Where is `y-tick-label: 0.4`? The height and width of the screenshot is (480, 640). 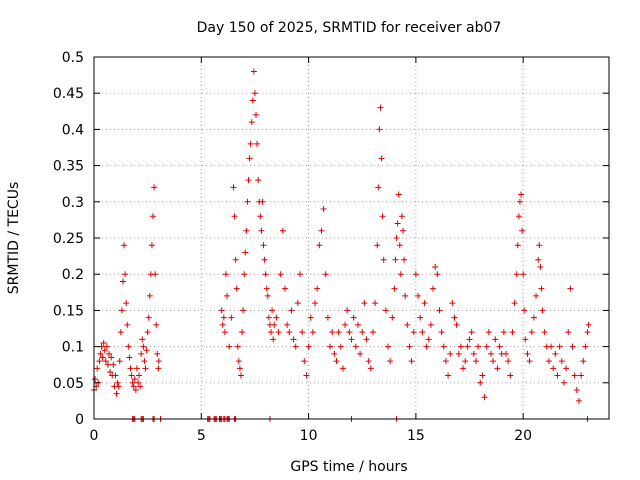
y-tick-label: 0.4 is located at coordinates (73, 130).